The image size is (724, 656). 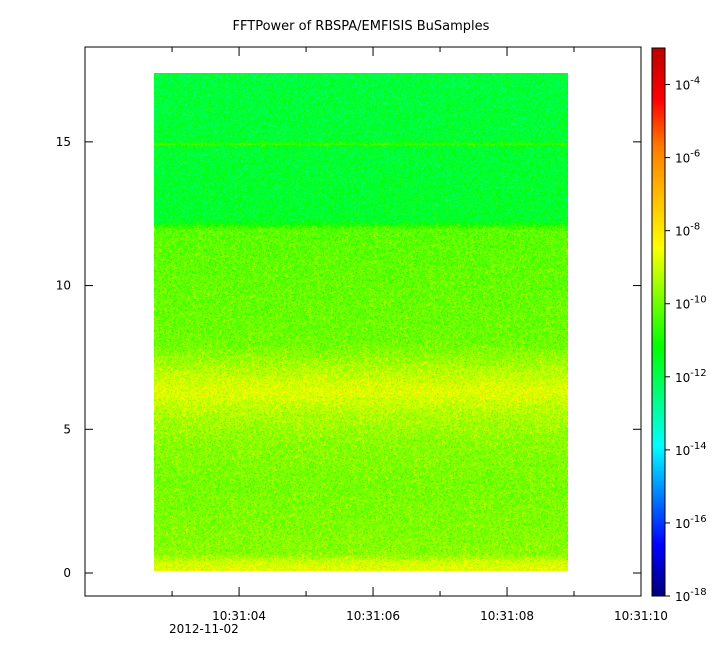 What do you see at coordinates (691, 376) in the screenshot?
I see `colorbar-tick-label: 10⁻¹²` at bounding box center [691, 376].